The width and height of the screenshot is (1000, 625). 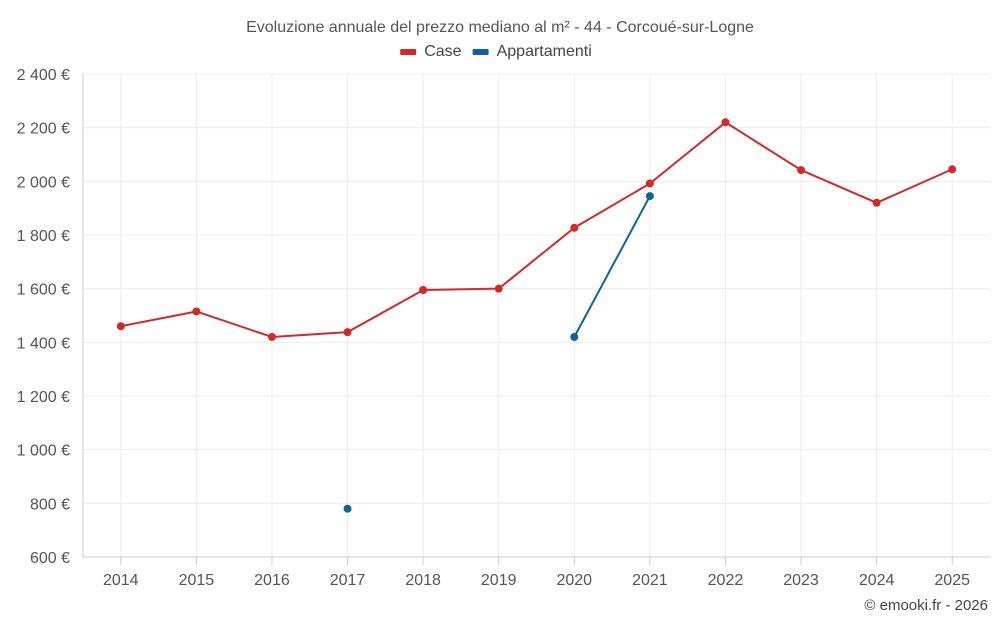 I want to click on x-tick-label: 2020, so click(x=574, y=580).